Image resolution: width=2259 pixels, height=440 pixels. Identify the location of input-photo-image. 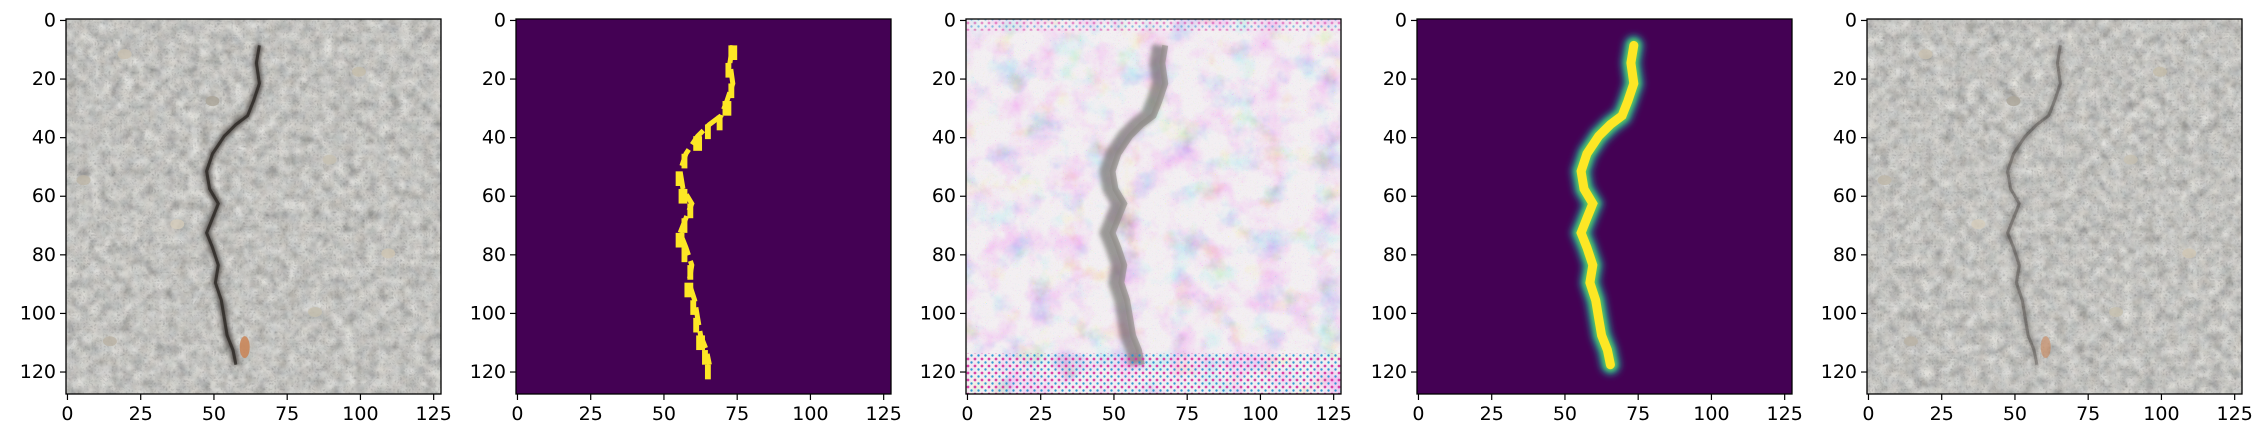
(253, 206).